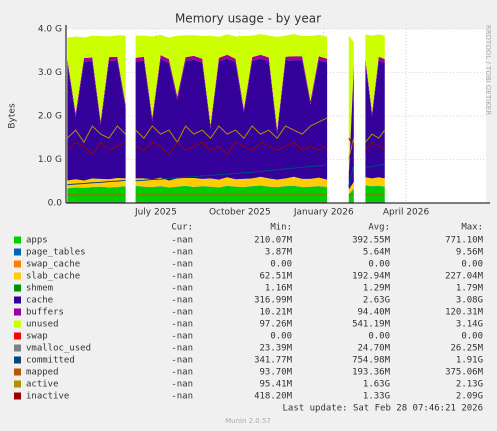  Describe the element at coordinates (371, 325) in the screenshot. I see `legend-avg: 541.19M` at that location.